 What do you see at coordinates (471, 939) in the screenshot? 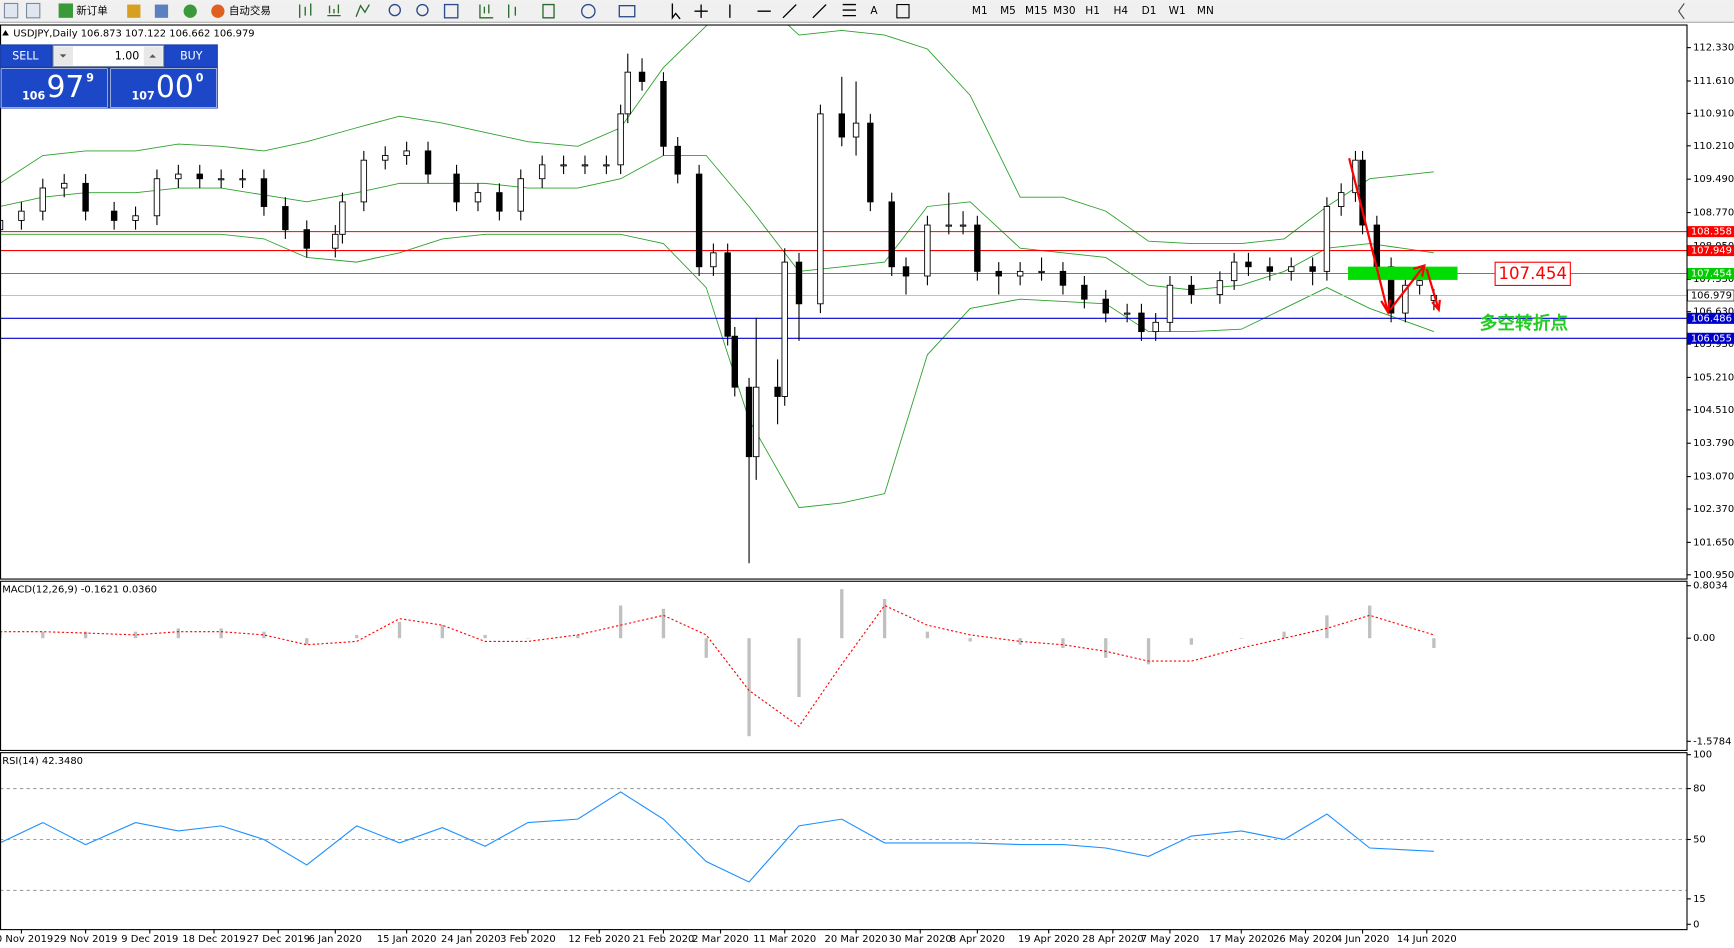
I see `x-tick-label: 24 Jan 2020` at bounding box center [471, 939].